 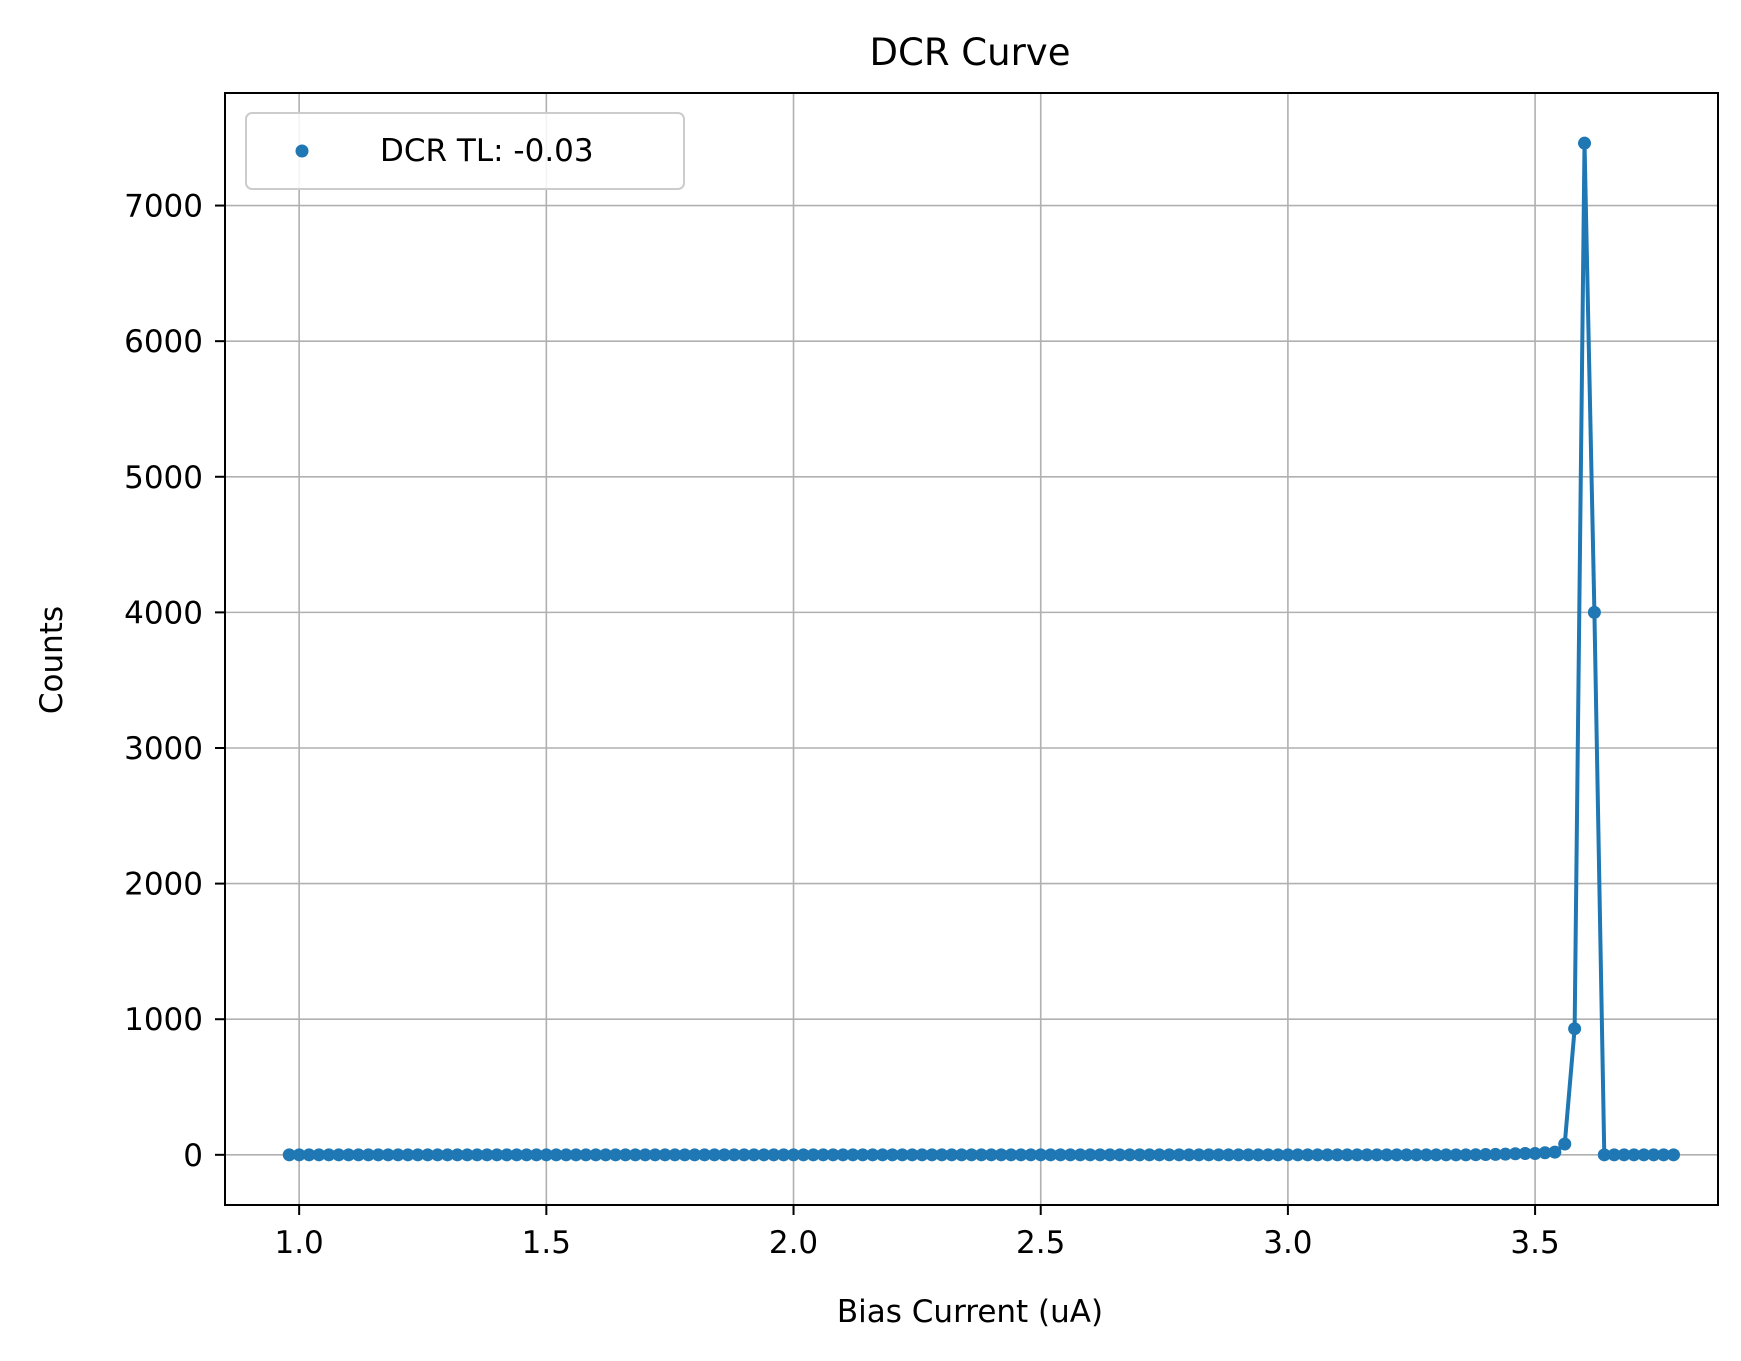 What do you see at coordinates (163, 207) in the screenshot?
I see `y-tick-label: 7000` at bounding box center [163, 207].